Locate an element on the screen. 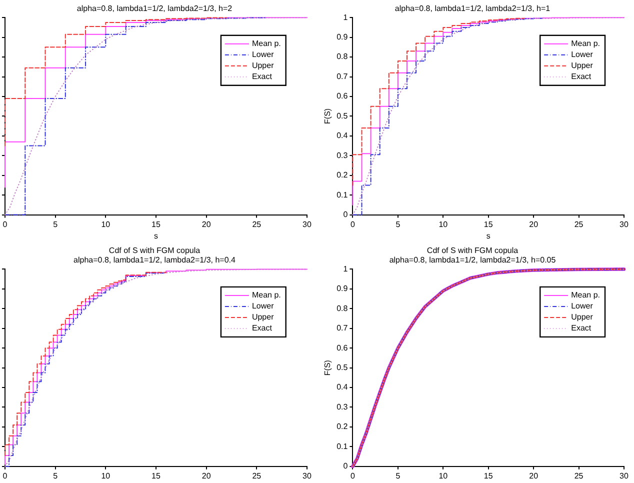  chart-title: alpha=0.8, lambda1=1/2, lambda2=1/3, h=2 is located at coordinates (154, 9).